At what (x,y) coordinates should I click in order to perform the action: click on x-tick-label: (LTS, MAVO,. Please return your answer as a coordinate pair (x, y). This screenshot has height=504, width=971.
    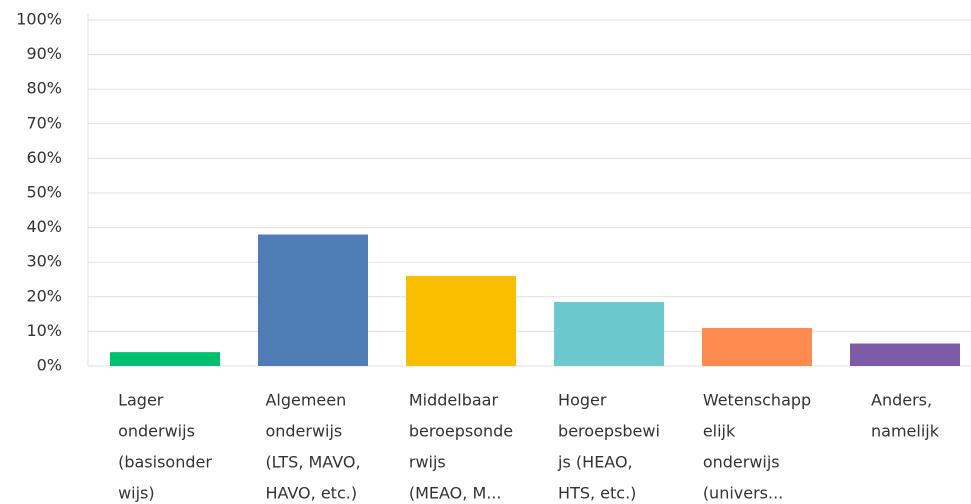
    Looking at the image, I should click on (312, 462).